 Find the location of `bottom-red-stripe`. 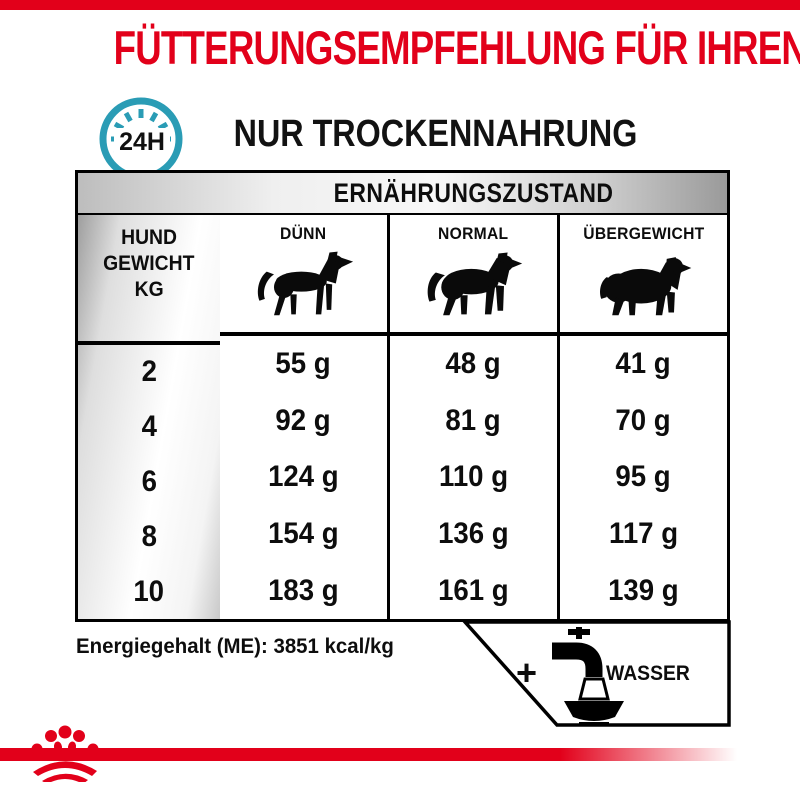

bottom-red-stripe is located at coordinates (368, 754).